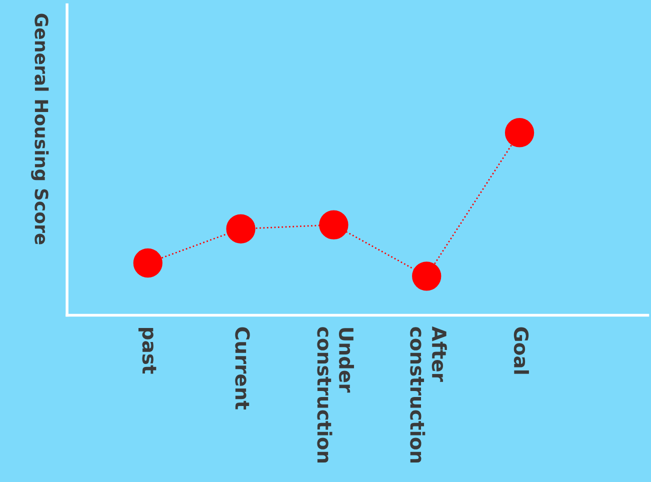  I want to click on x-tick-label: Goal, so click(521, 350).